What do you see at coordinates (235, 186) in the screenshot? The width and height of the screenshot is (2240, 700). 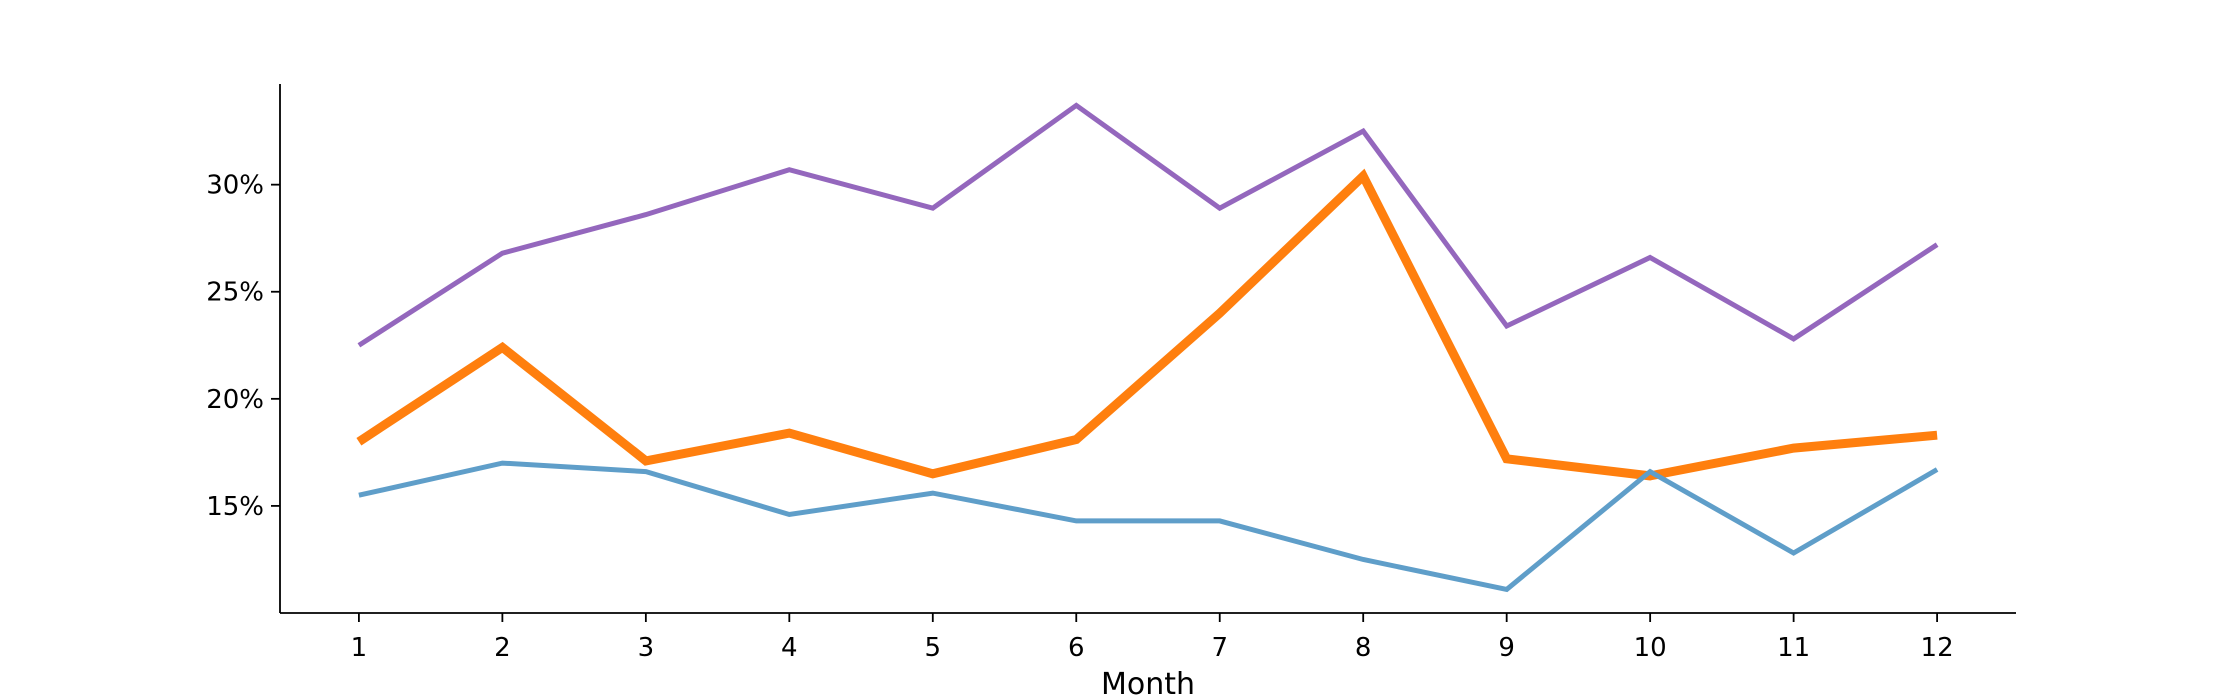 I see `y-tick-label: 30%` at bounding box center [235, 186].